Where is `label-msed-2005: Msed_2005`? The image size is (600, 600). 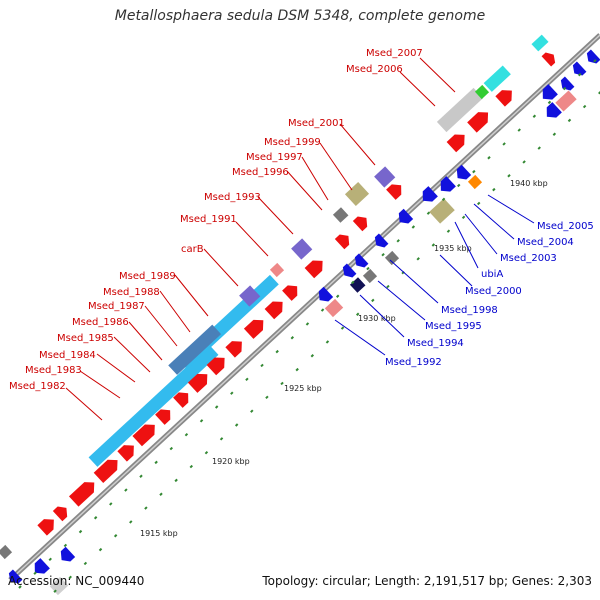
label-msed-2005: Msed_2005 is located at coordinates (565, 226).